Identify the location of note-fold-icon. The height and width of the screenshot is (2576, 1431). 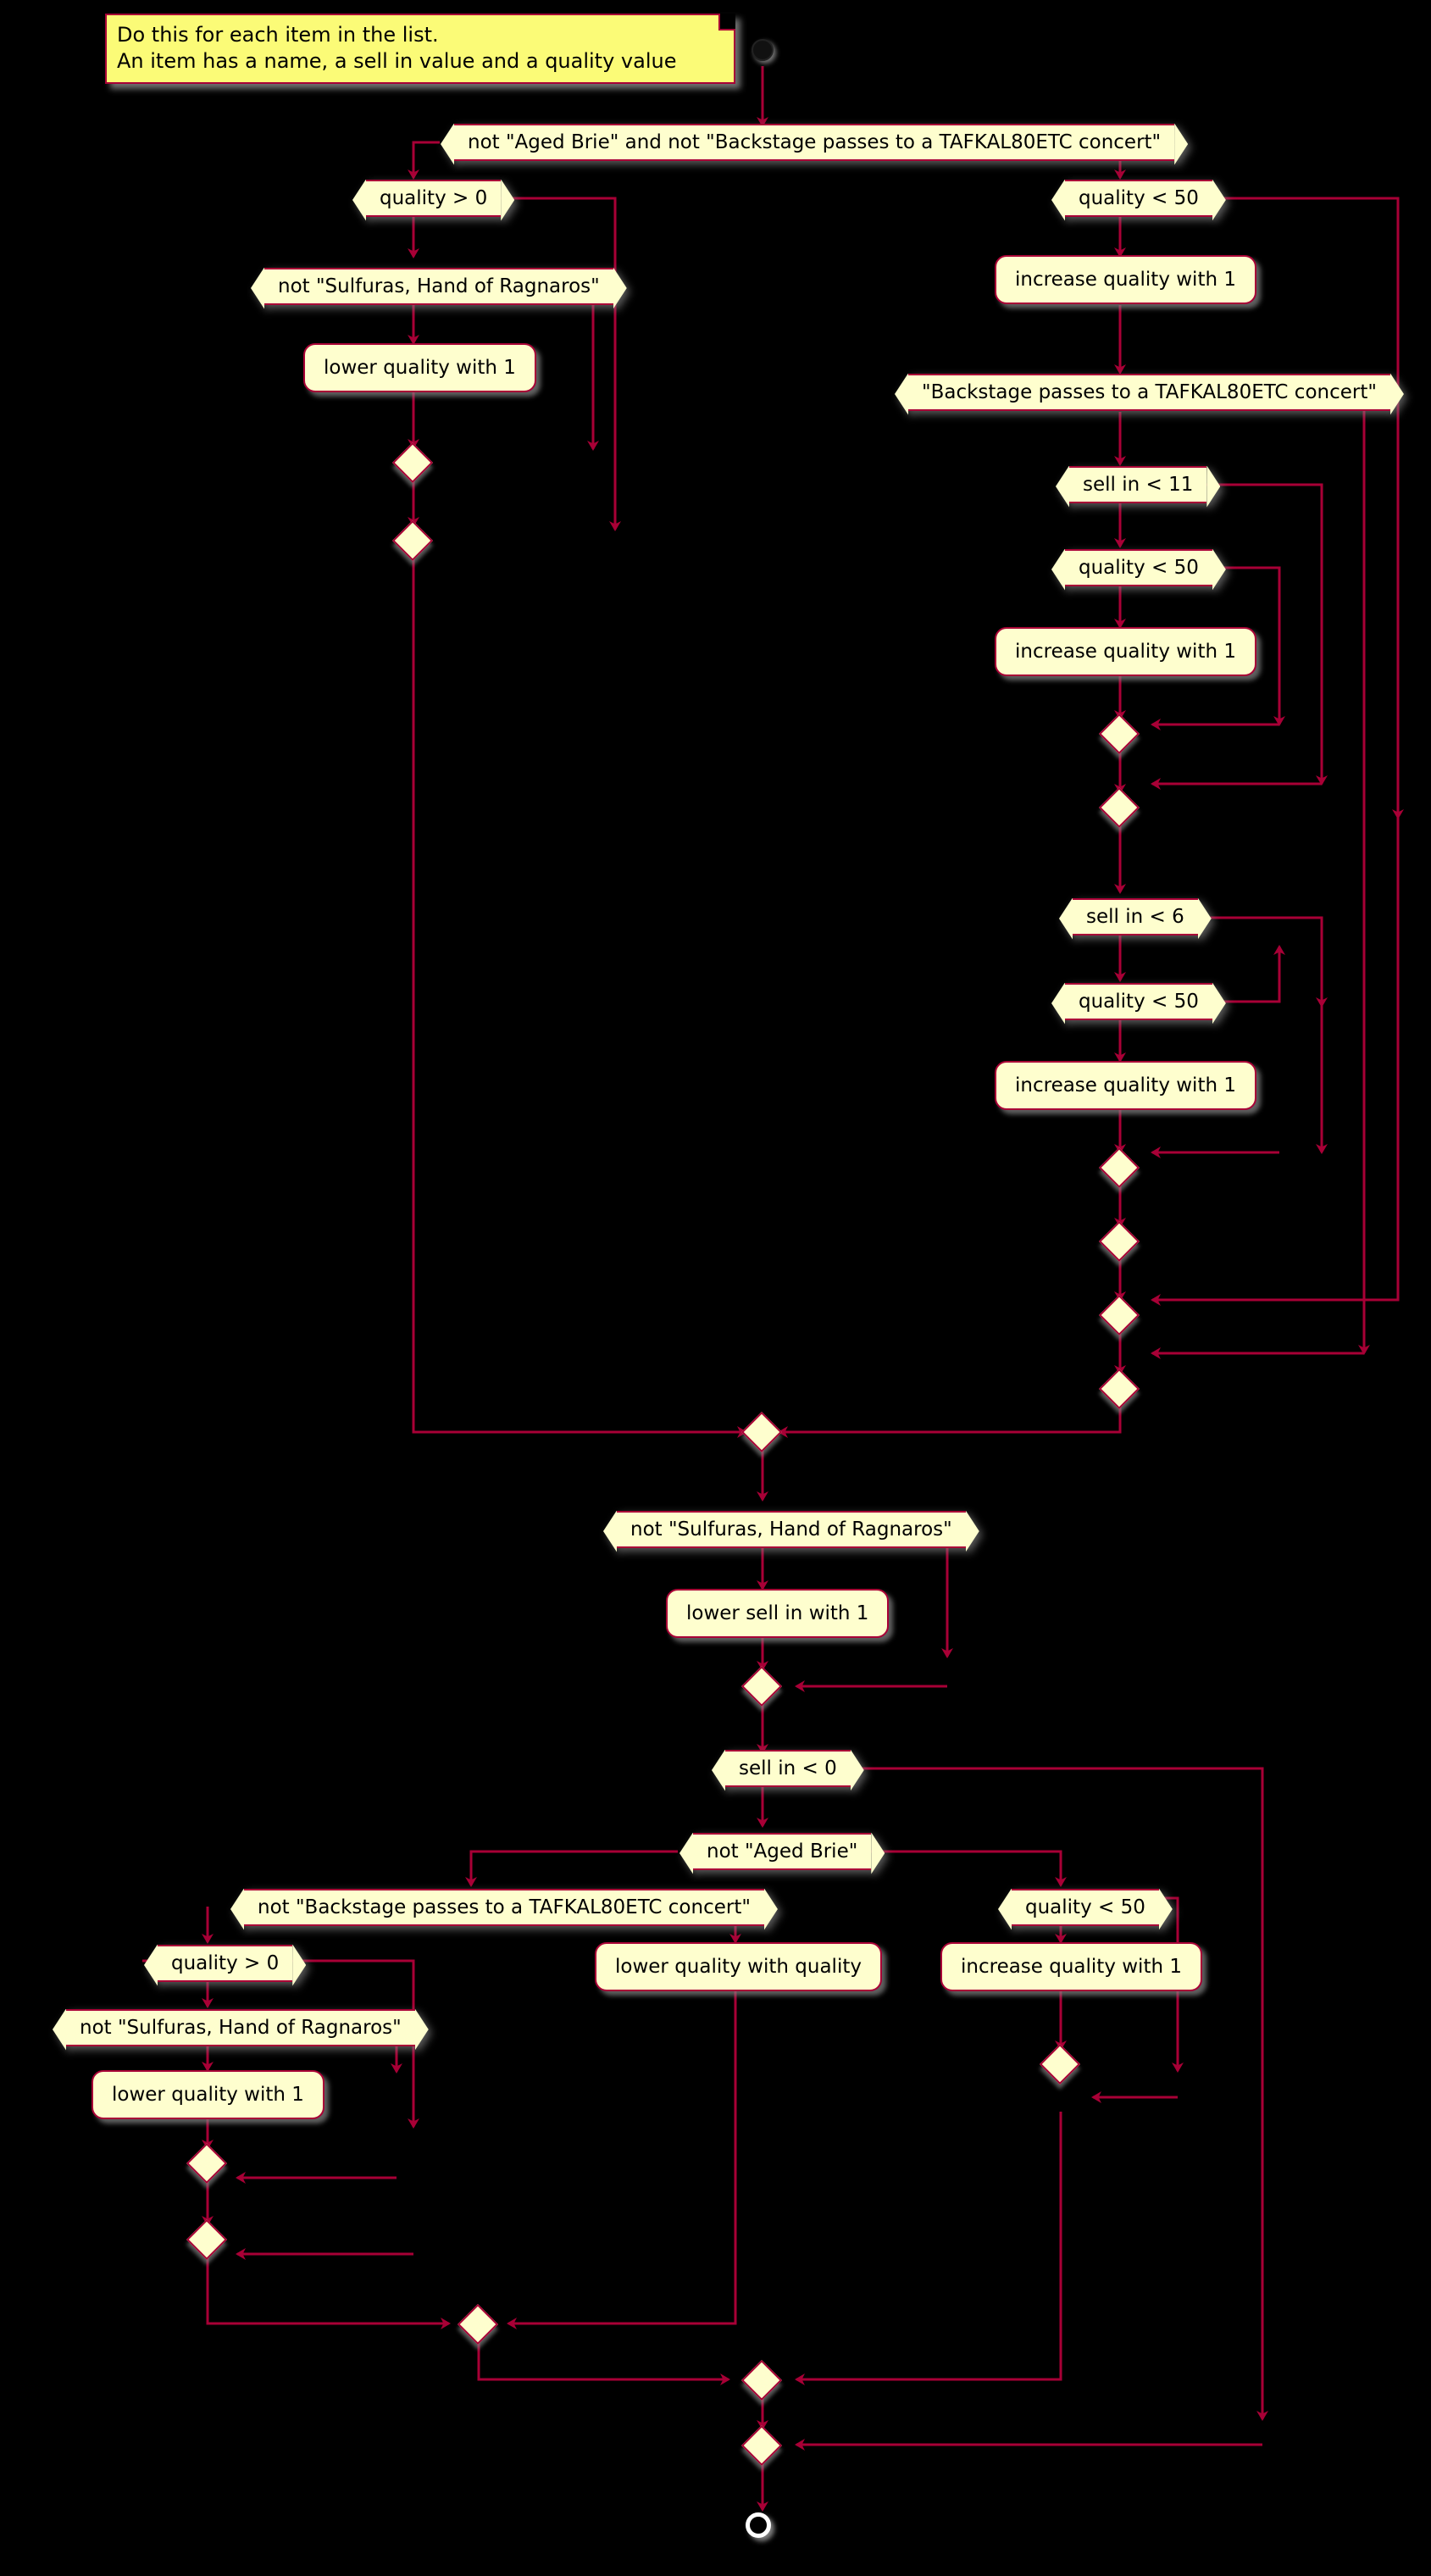
(727, 22).